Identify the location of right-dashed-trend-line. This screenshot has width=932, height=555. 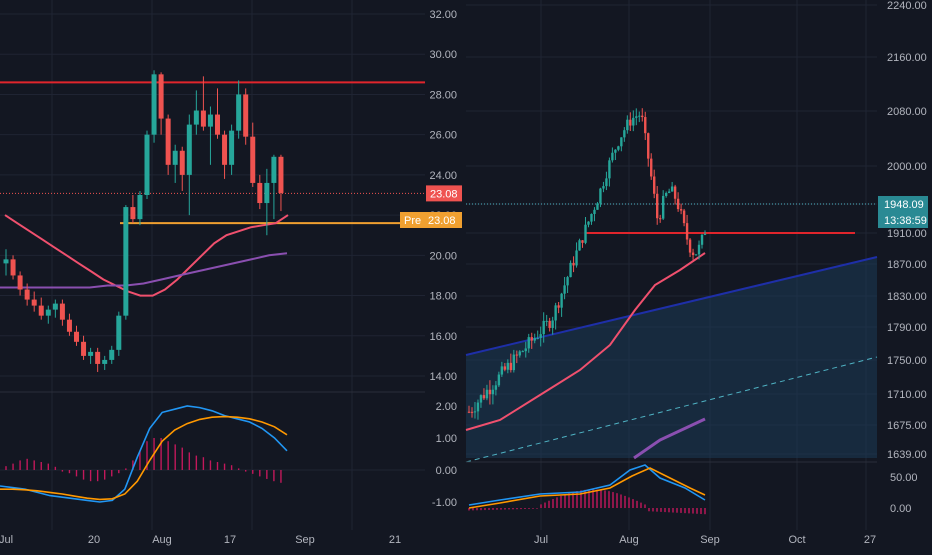
(671, 409).